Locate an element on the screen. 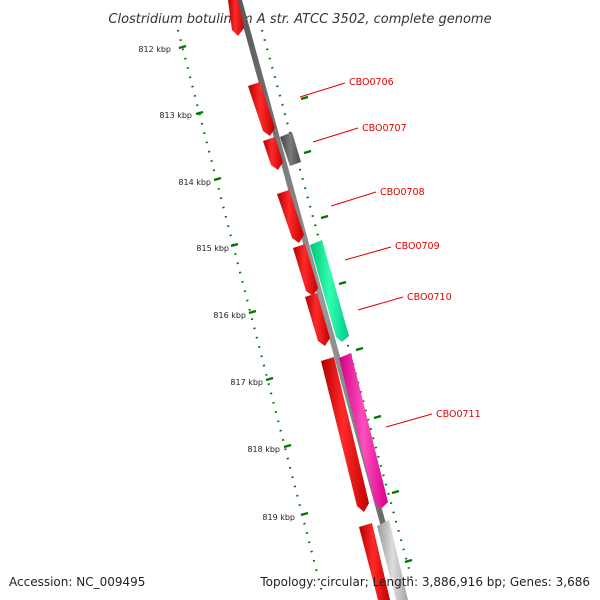  gene-arrow-lightgrey is located at coordinates (392, 560).